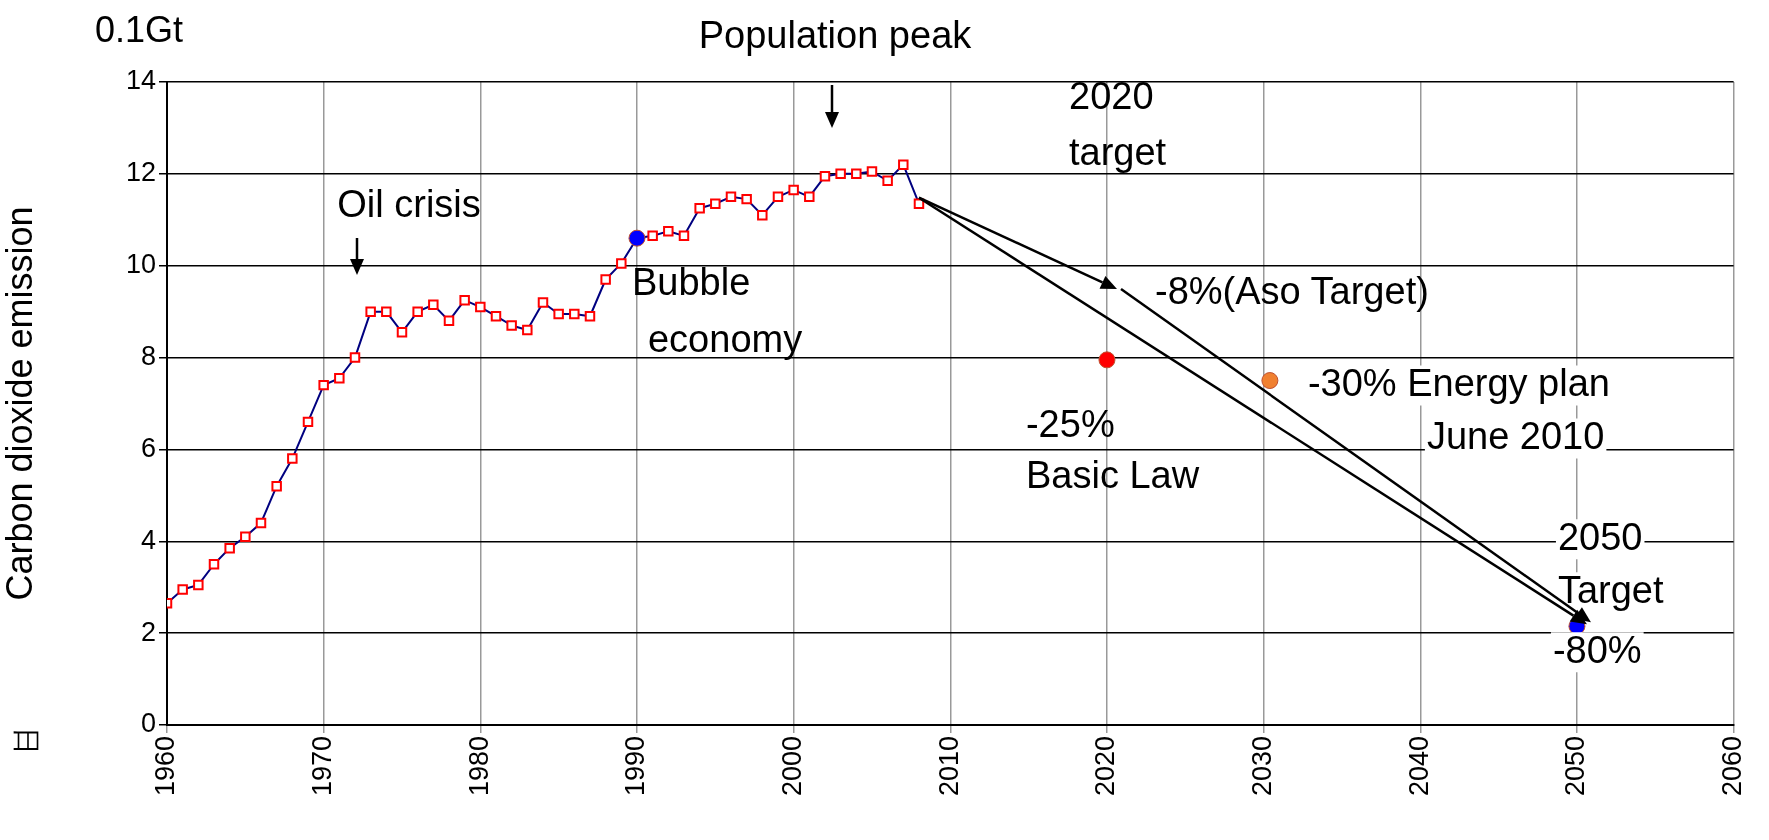  What do you see at coordinates (478, 766) in the screenshot?
I see `x-tick-label: 1980` at bounding box center [478, 766].